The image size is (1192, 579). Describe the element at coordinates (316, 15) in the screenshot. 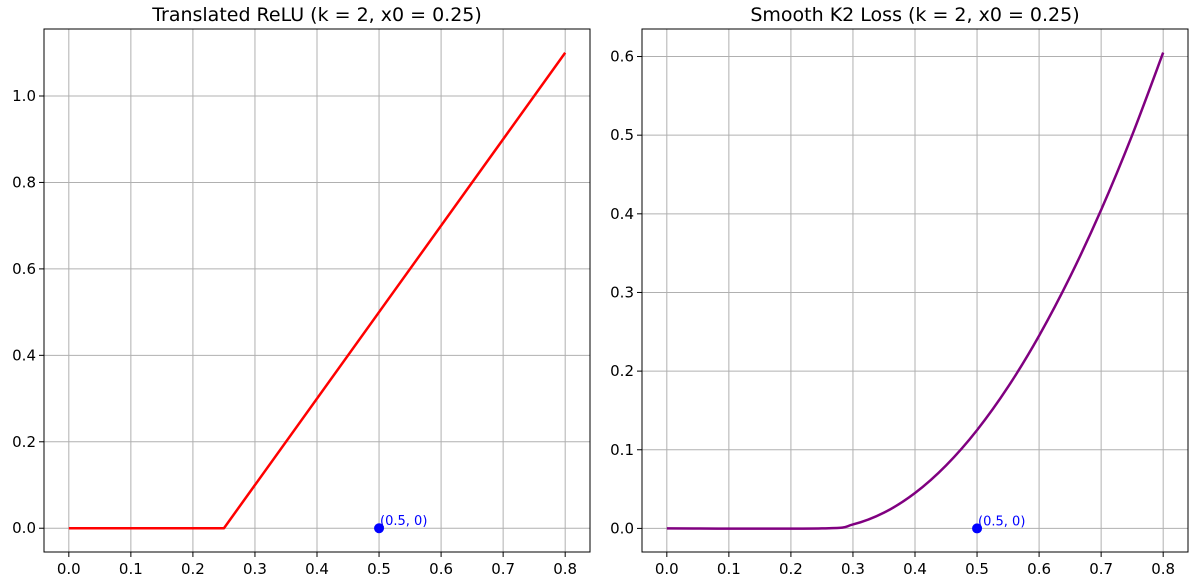

I see `chart-title: Translated ReLU (k = 2, x0 = 0.25)` at that location.